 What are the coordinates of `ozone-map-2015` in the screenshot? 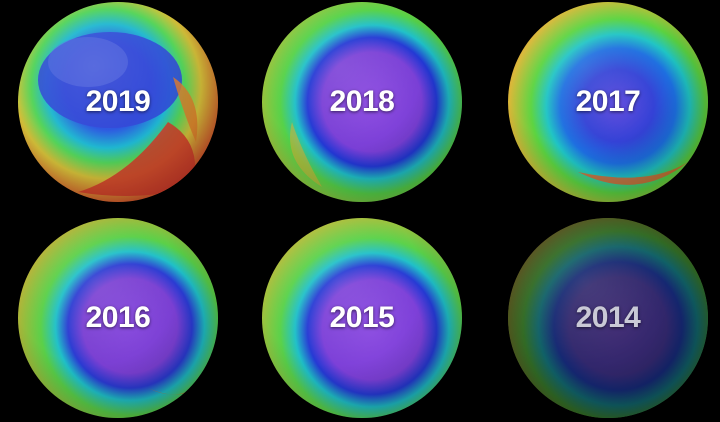 It's located at (362, 318).